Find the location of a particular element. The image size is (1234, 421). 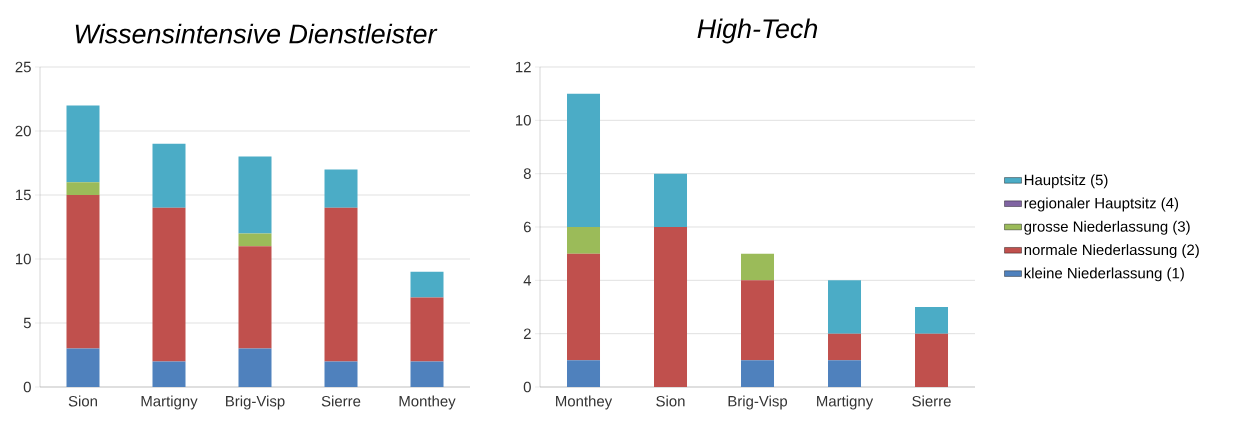

legend-label: normale Niederlassung (2) is located at coordinates (1111, 251).